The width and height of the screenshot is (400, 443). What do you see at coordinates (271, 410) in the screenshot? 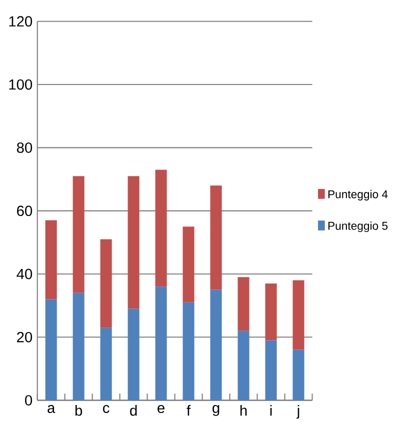
I see `x-tick-label: i` at bounding box center [271, 410].